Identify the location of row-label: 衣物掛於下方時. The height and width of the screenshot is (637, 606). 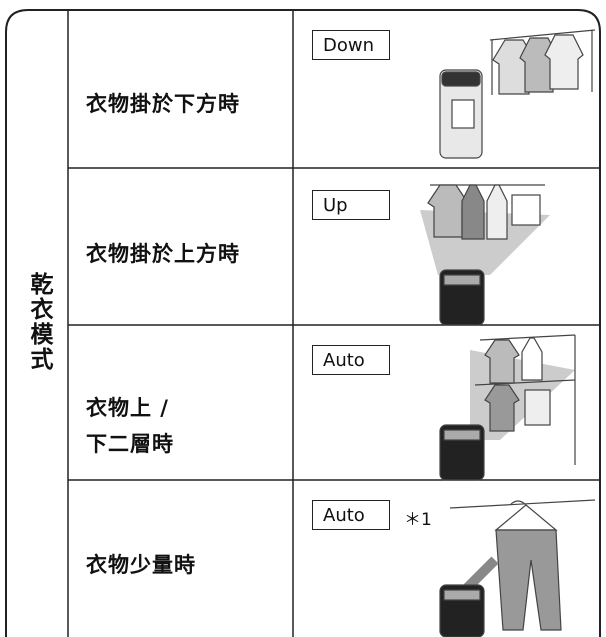
(163, 104).